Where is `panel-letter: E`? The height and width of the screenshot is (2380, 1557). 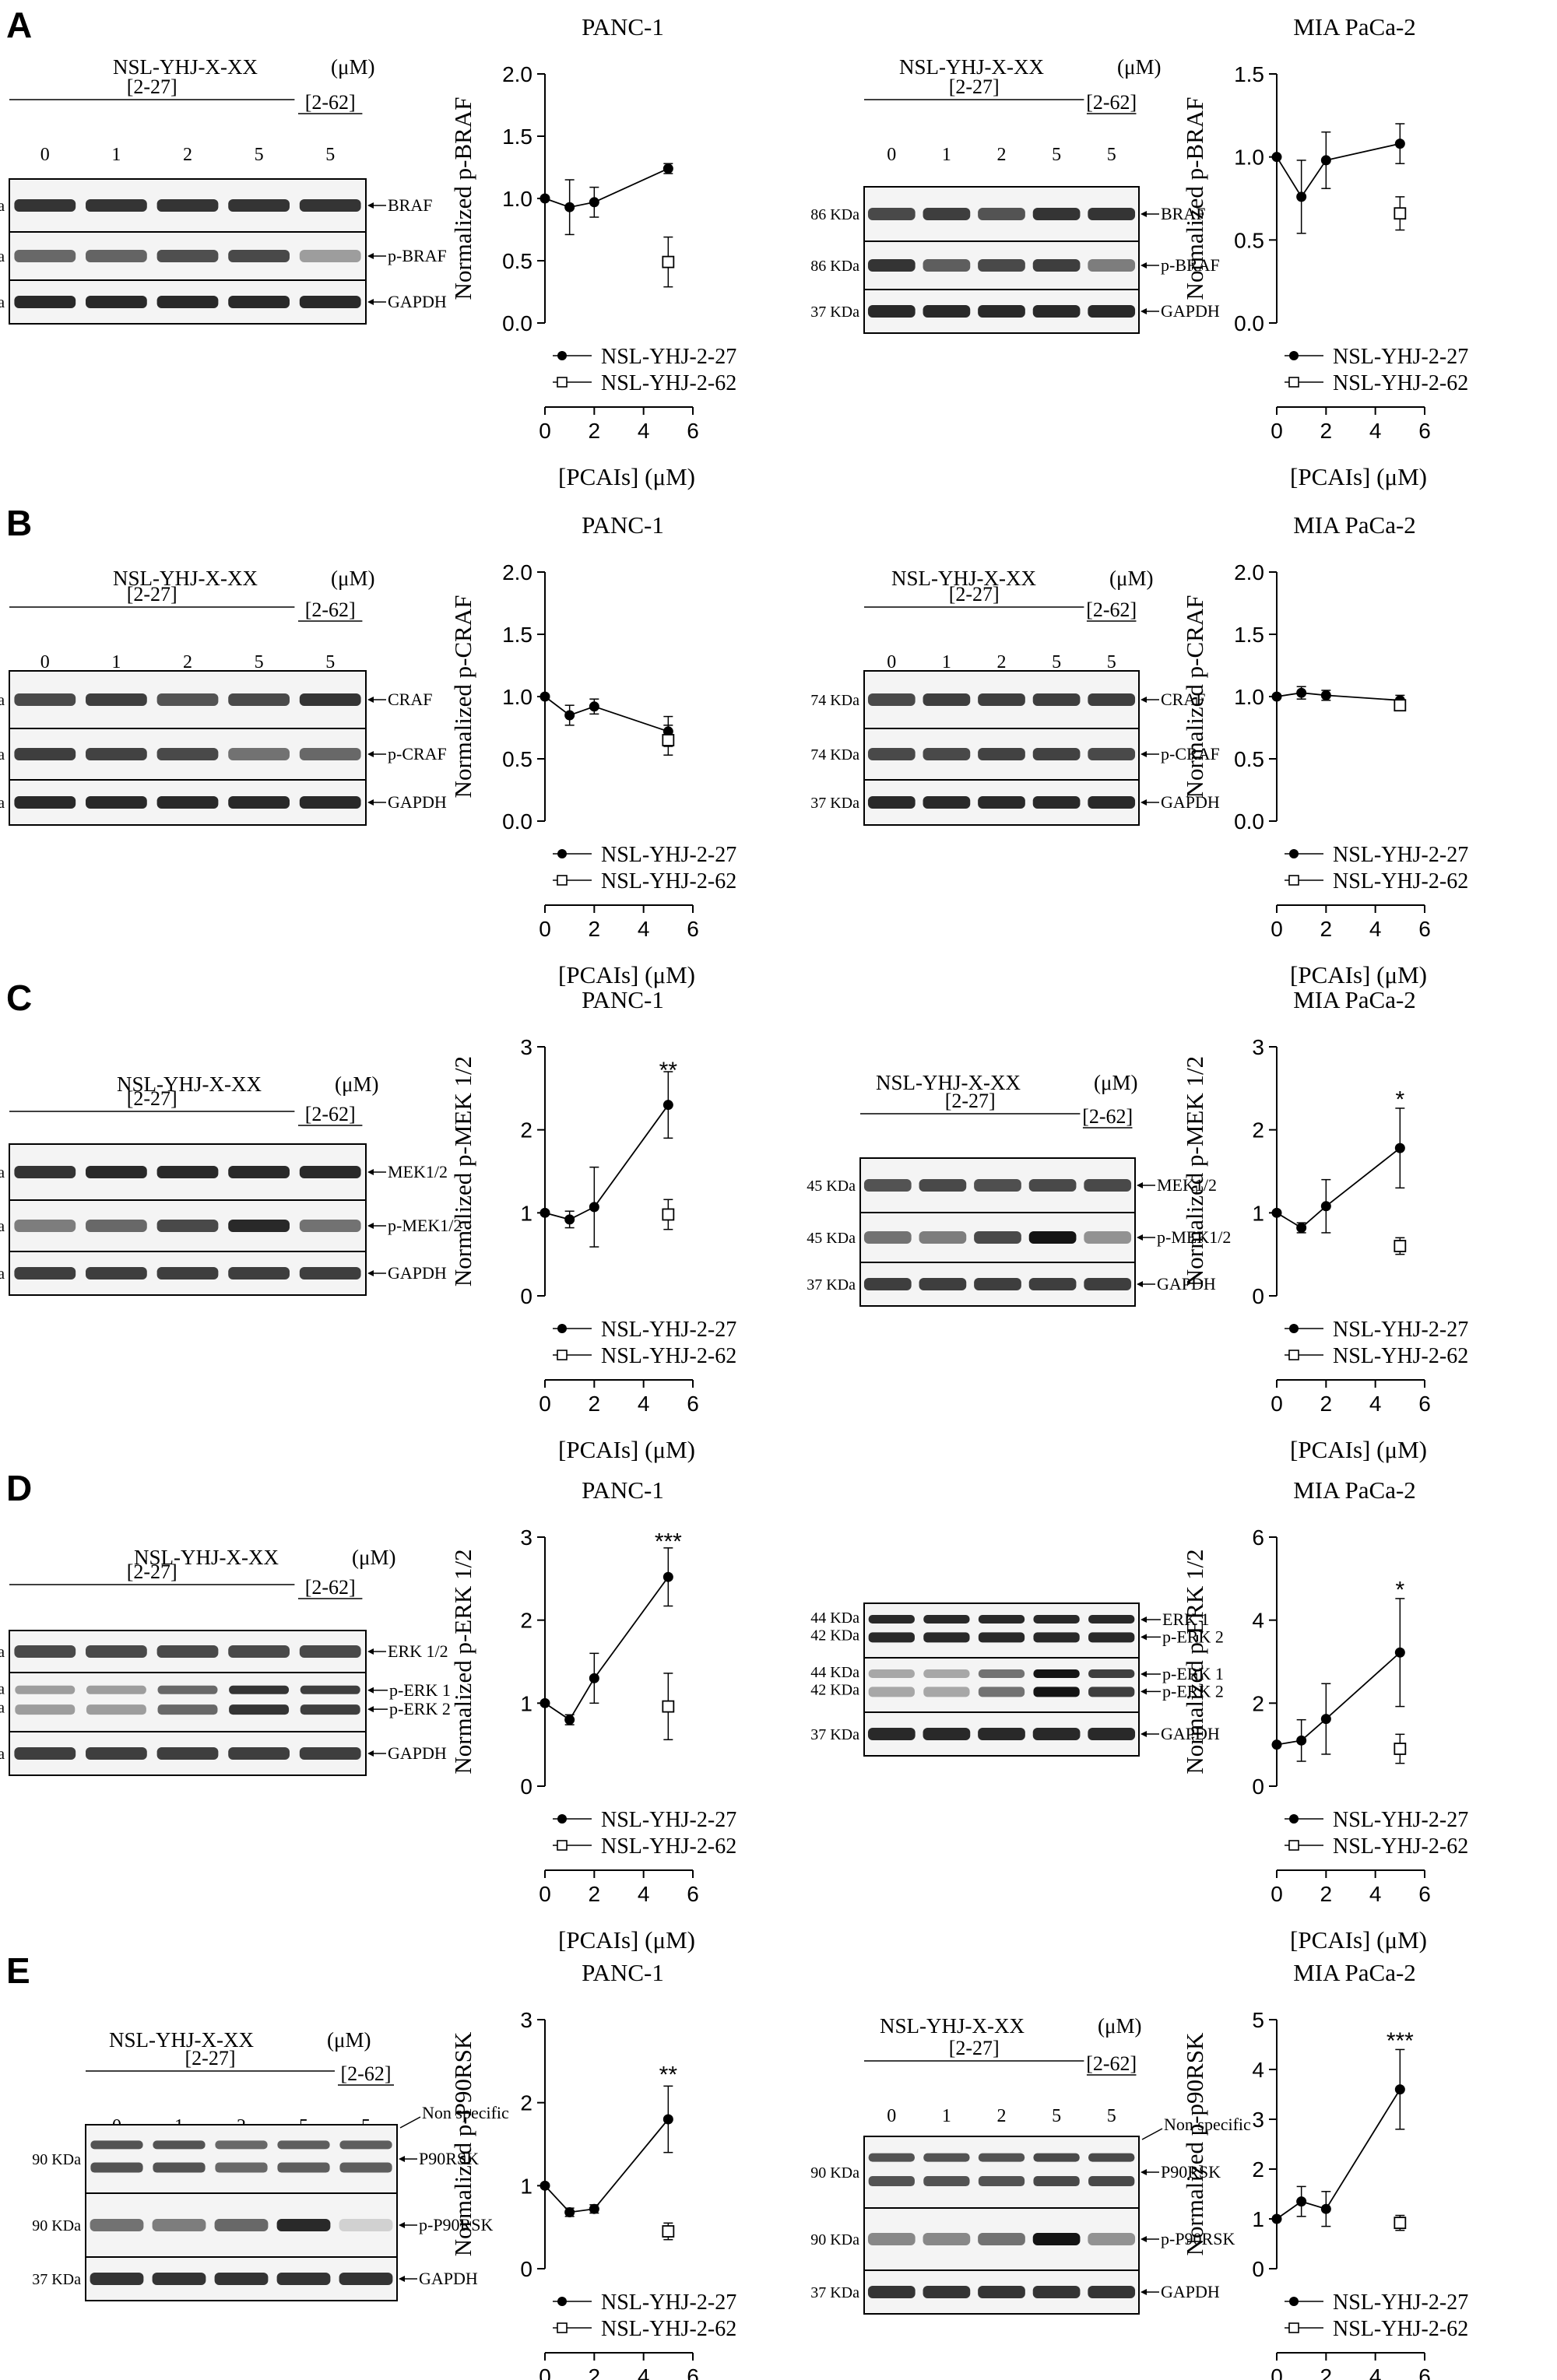
panel-letter: E is located at coordinates (18, 1971).